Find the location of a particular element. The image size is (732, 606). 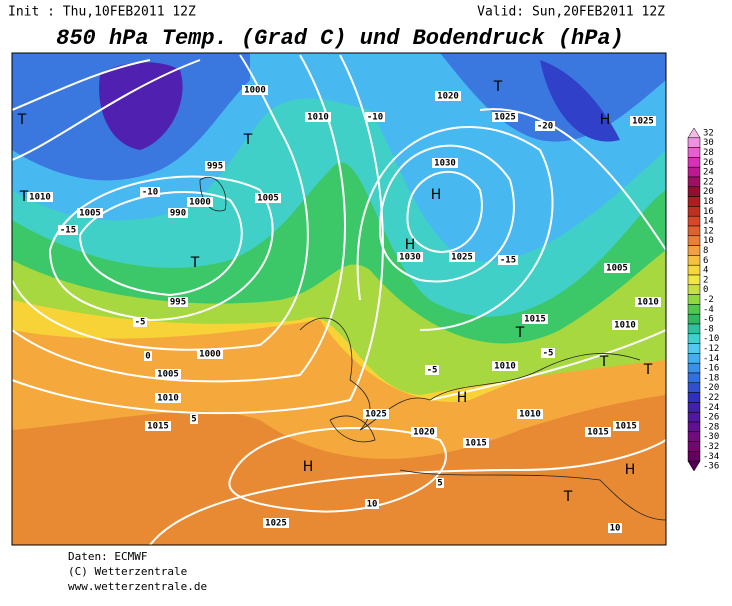

legend-label: -18 is located at coordinates (711, 378).